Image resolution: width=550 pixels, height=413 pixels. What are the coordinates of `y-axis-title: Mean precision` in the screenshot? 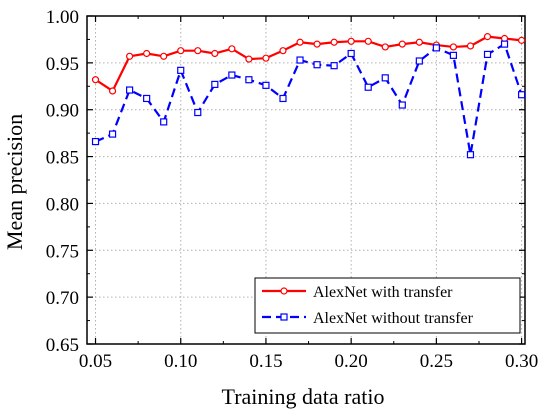 It's located at (14, 182).